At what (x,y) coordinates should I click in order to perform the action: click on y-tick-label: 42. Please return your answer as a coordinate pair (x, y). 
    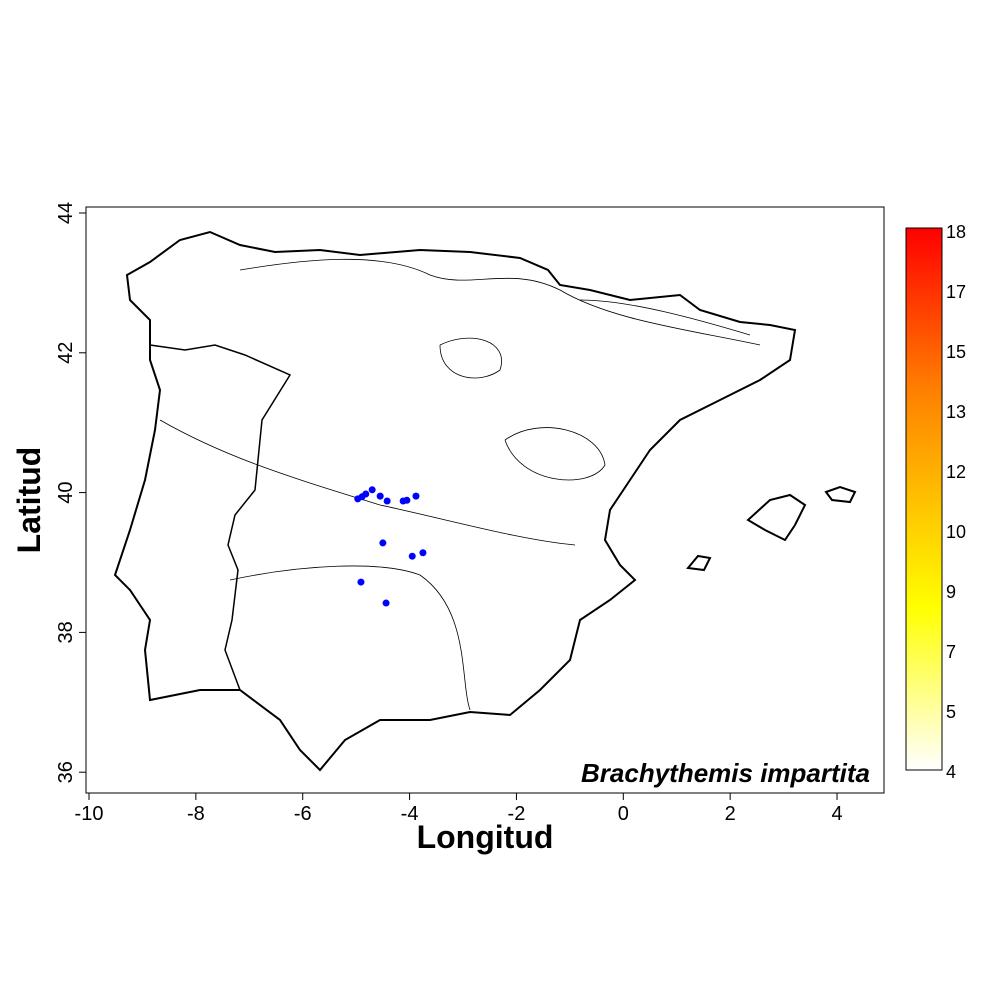
    Looking at the image, I should click on (66, 353).